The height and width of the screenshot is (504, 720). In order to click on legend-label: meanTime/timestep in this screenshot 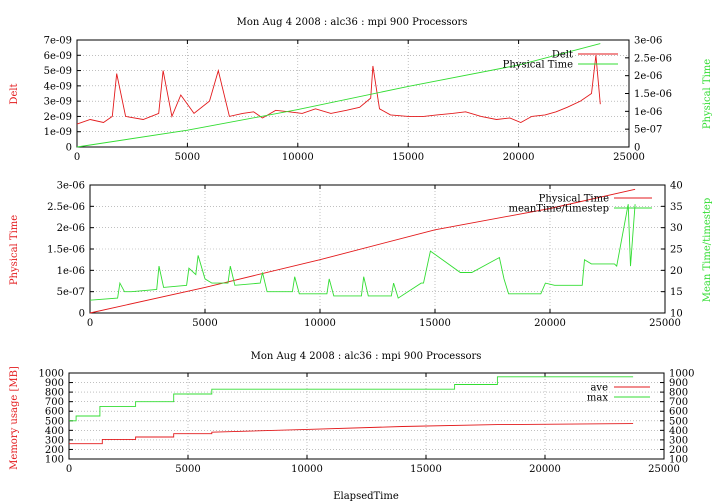, I will do `click(558, 209)`.